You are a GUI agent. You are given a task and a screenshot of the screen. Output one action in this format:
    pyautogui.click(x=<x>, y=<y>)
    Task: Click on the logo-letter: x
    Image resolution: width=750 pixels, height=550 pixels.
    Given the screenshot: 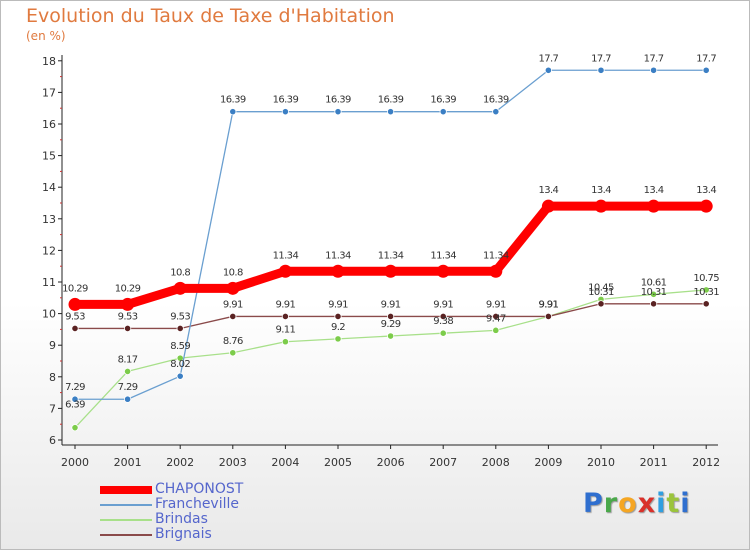 What is the action you would take?
    pyautogui.click(x=647, y=503)
    